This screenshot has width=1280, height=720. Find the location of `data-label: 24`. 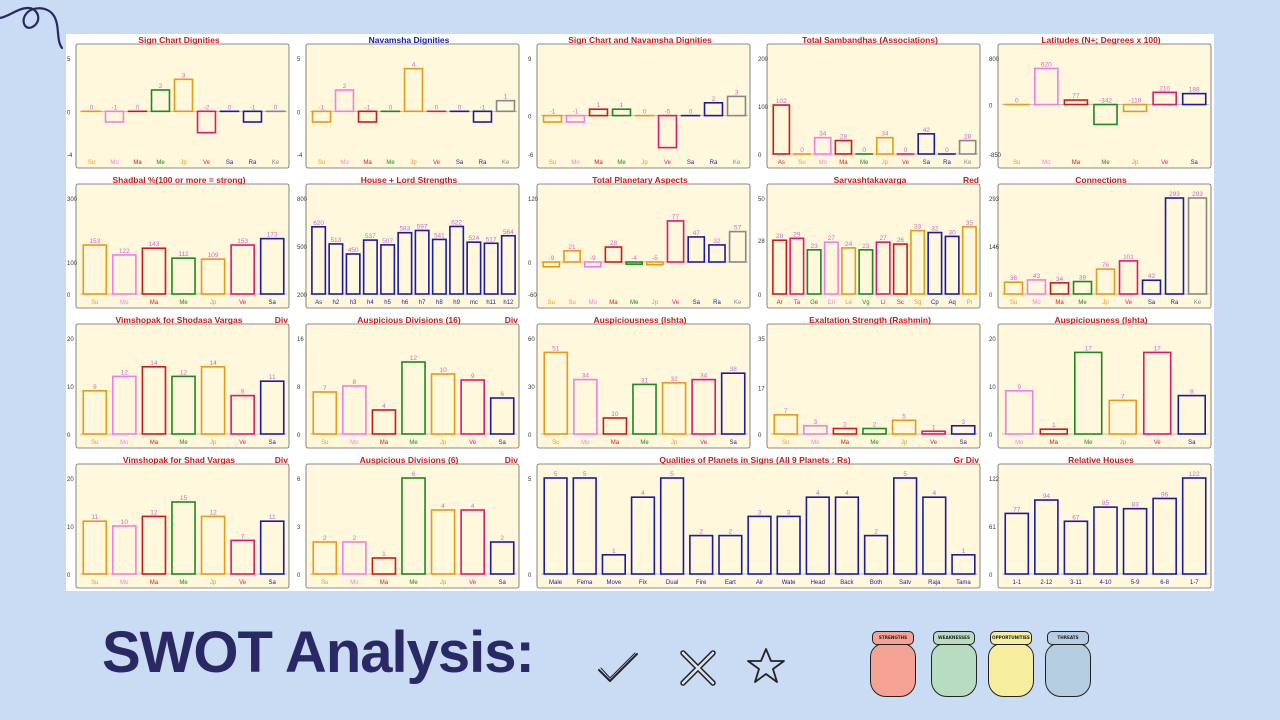

data-label: 24 is located at coordinates (849, 244).